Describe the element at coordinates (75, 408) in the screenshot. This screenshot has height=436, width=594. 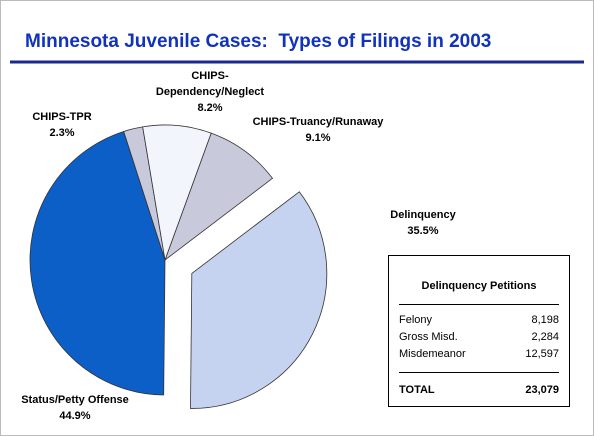
I see `slice-label: Status/Petty Offense 44.9%` at that location.